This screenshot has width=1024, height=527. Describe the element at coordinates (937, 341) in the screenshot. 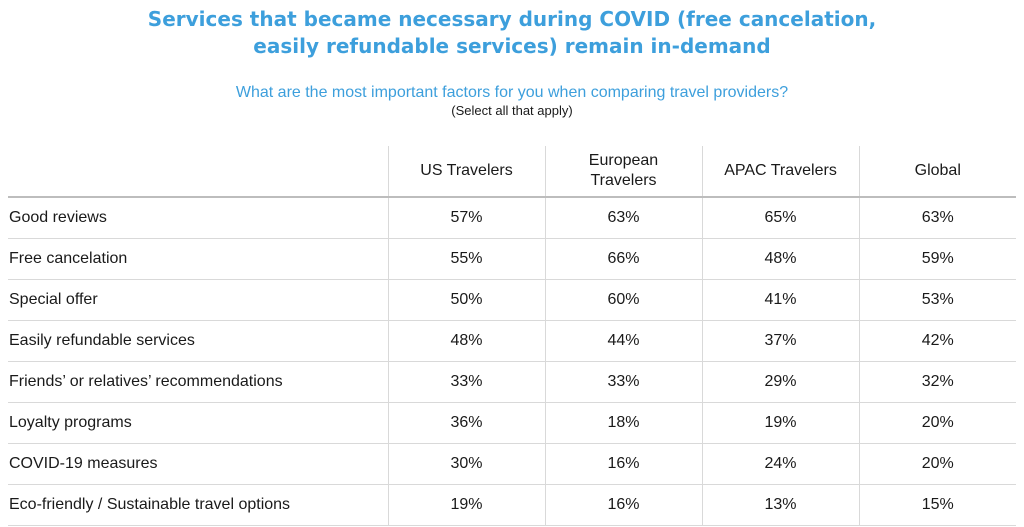

I see `global-value: 42%` at that location.